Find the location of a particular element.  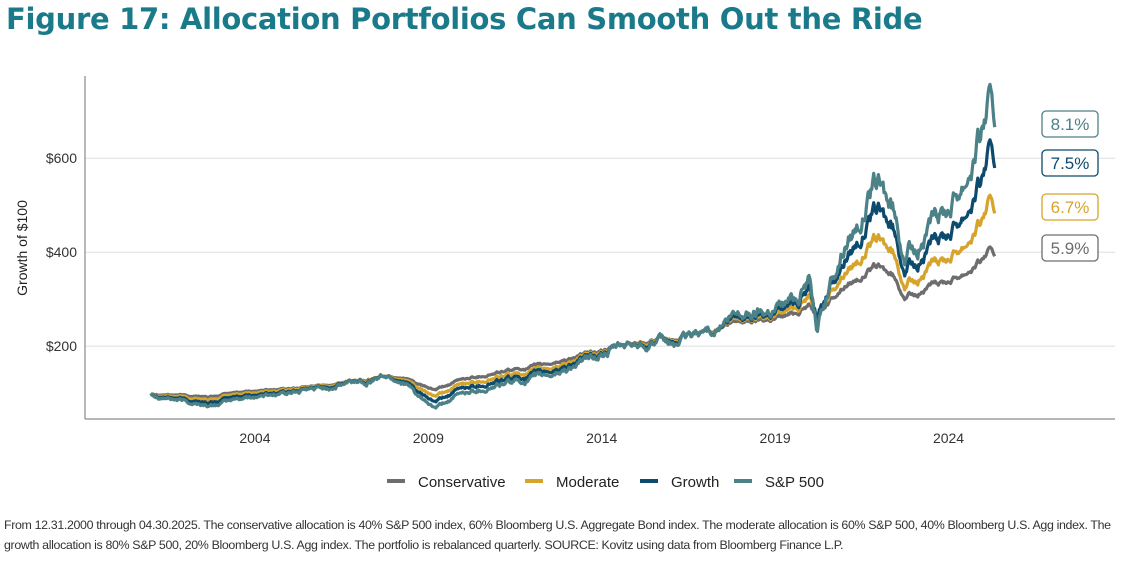

end-label: 5.9% is located at coordinates (1070, 248).